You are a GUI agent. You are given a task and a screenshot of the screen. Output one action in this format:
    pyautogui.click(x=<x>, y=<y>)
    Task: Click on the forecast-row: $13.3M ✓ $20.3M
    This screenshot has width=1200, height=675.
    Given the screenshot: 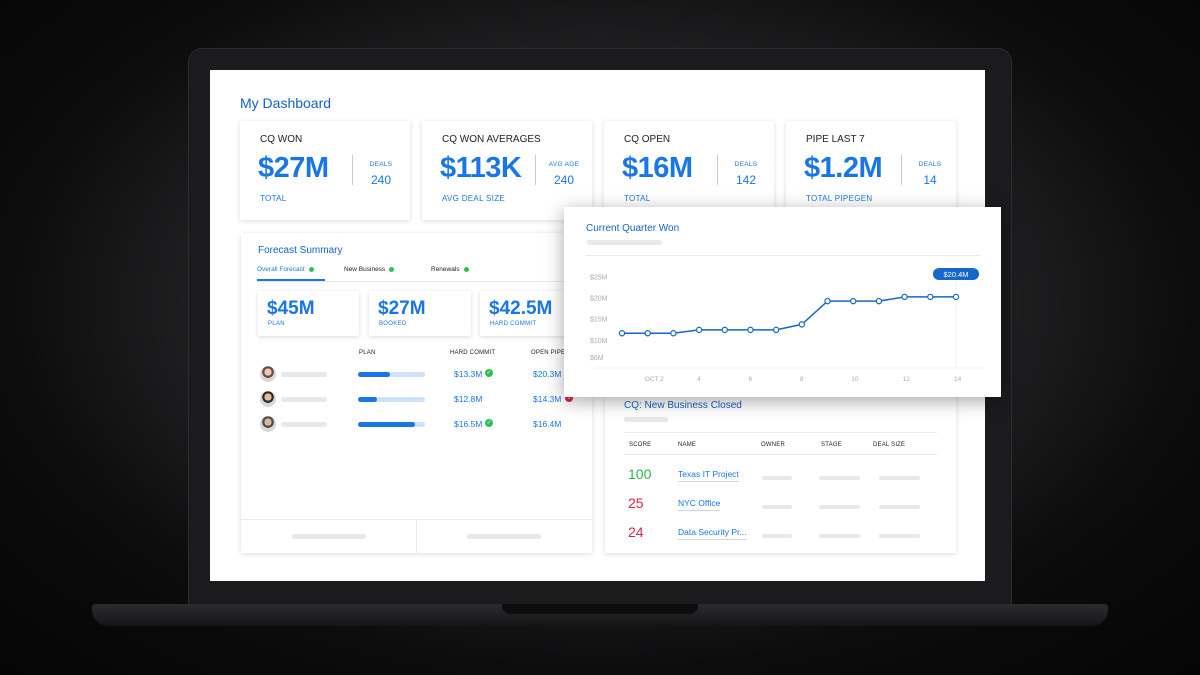 What is the action you would take?
    pyautogui.click(x=416, y=375)
    